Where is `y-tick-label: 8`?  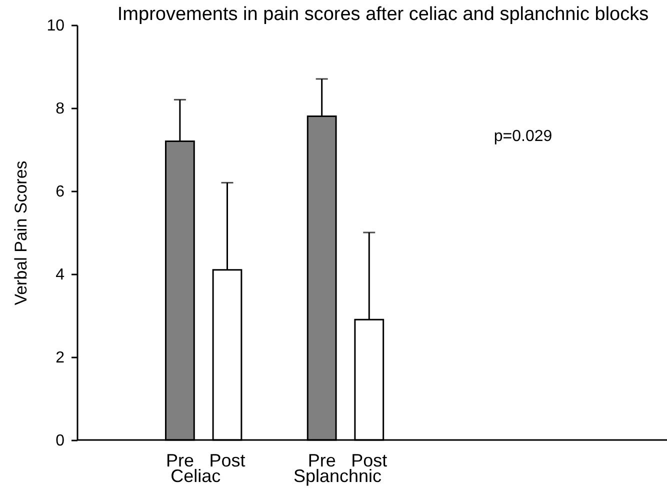
y-tick-label: 8 is located at coordinates (60, 109).